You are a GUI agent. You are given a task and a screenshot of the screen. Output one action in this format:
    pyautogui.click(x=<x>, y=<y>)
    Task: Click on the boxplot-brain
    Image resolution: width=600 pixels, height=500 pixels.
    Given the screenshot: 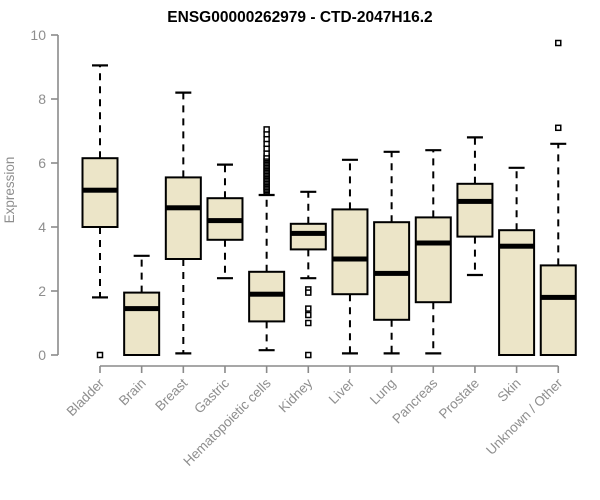 What is the action you would take?
    pyautogui.click(x=142, y=305)
    